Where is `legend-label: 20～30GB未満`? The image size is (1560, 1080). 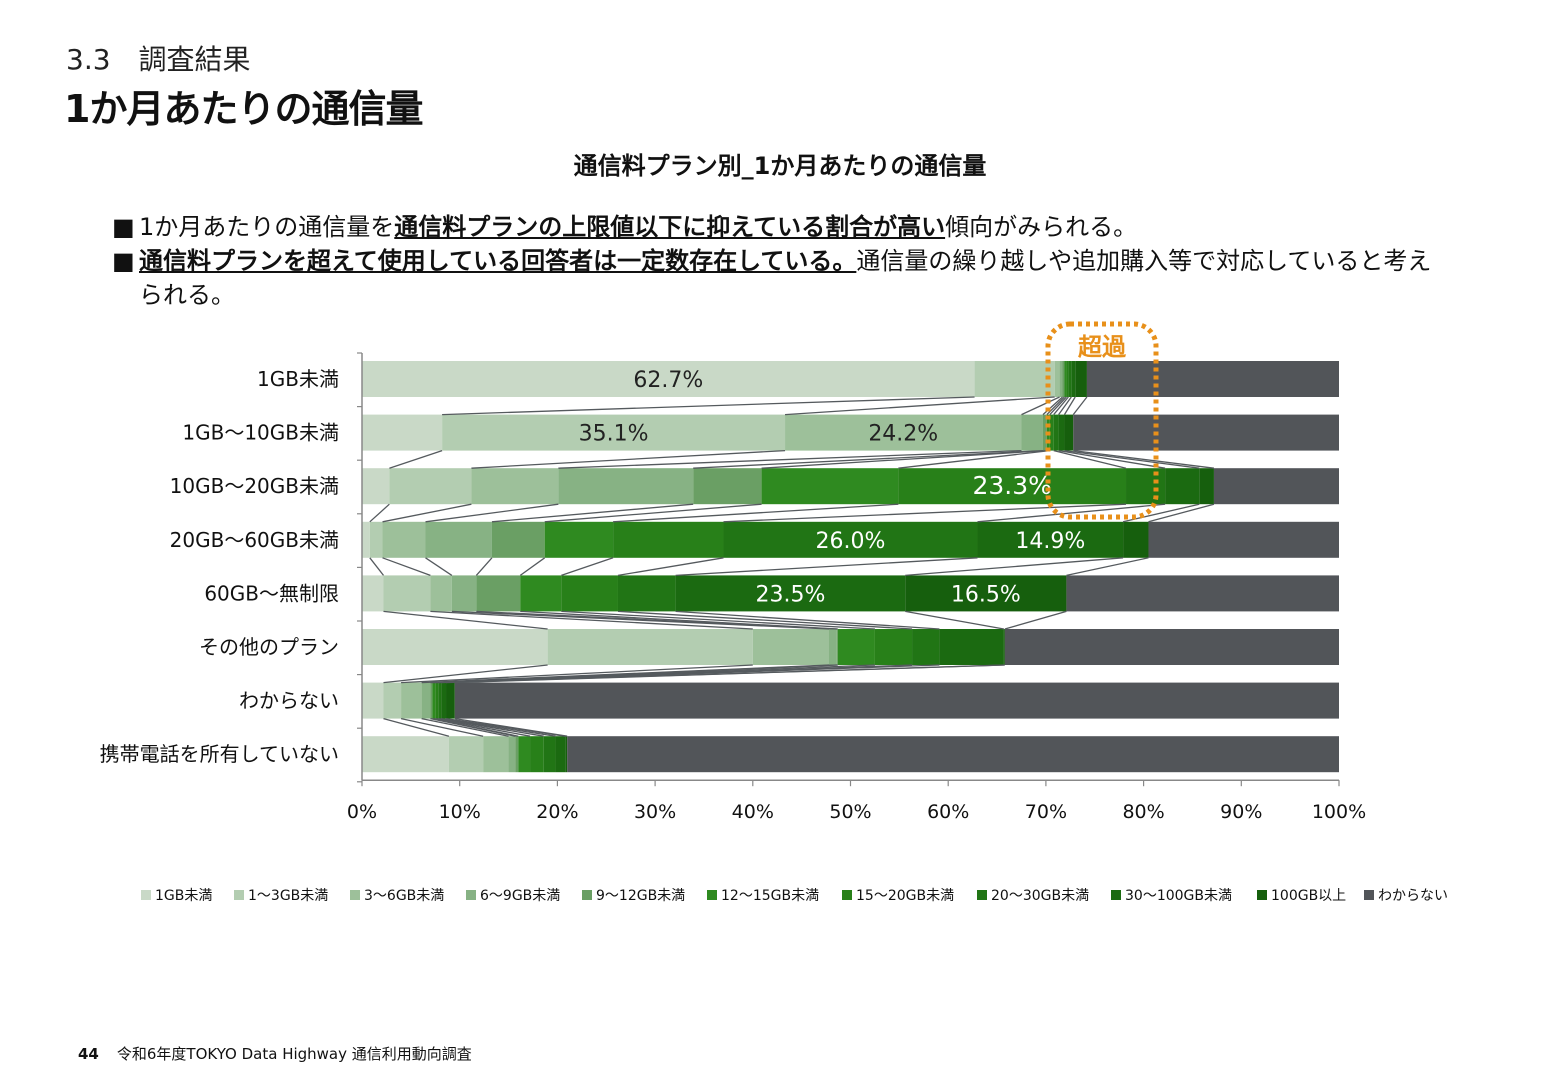
legend-label: 20～30GB未満 is located at coordinates (1040, 896).